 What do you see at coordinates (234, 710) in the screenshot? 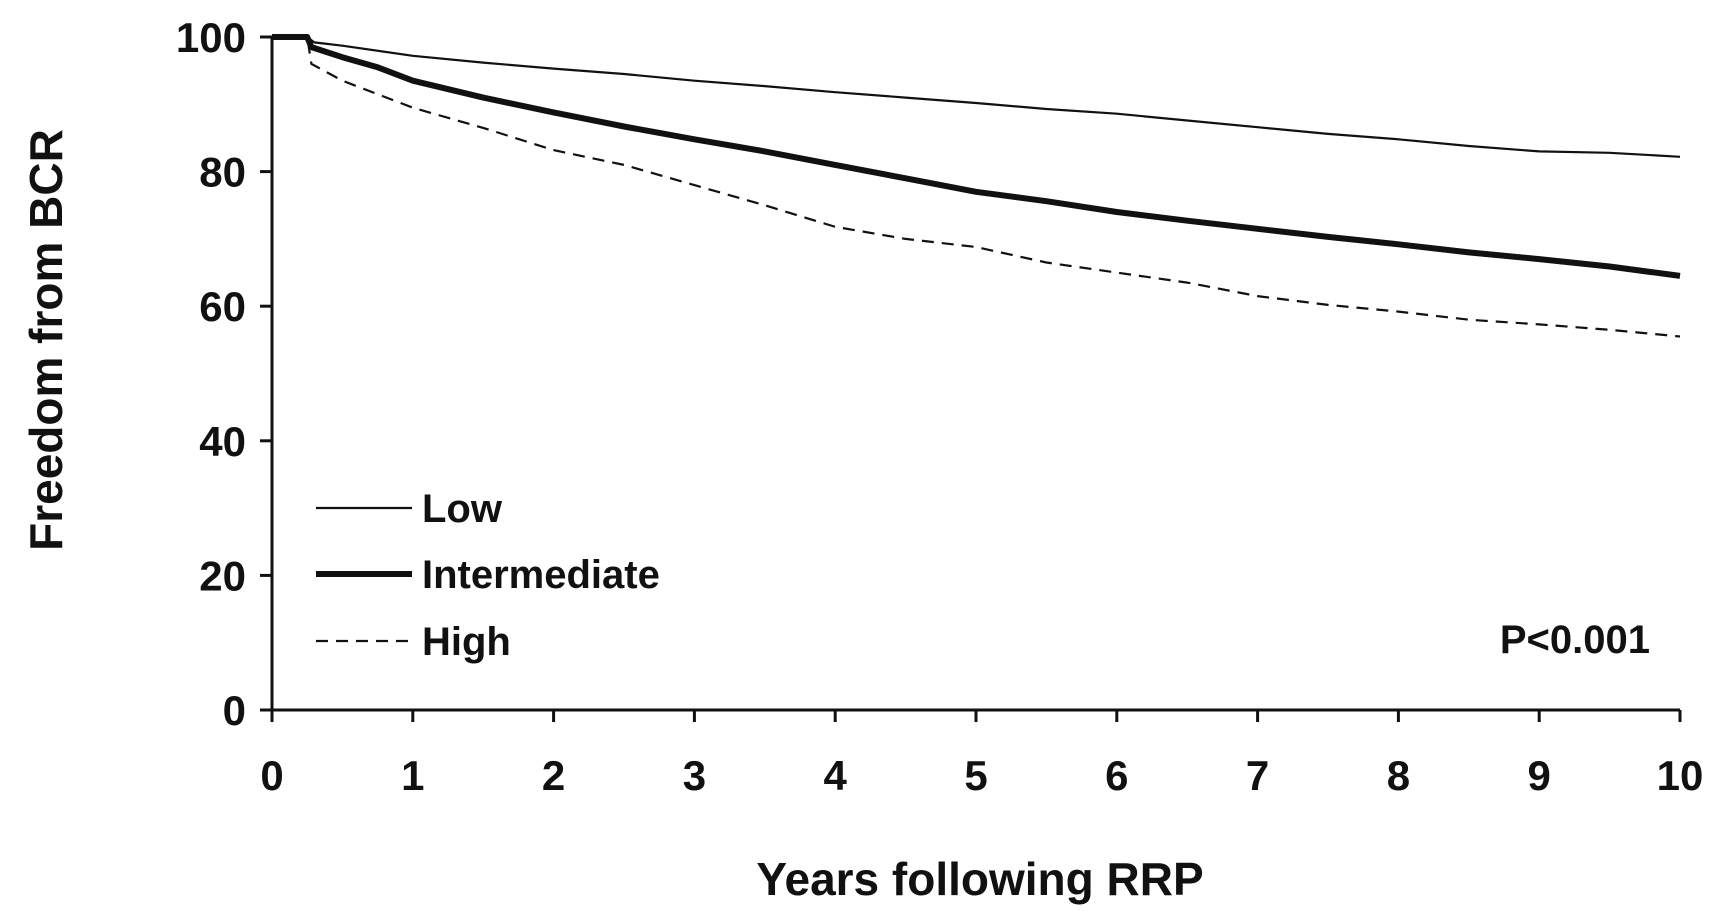
I see `y-tick-label: 0` at bounding box center [234, 710].